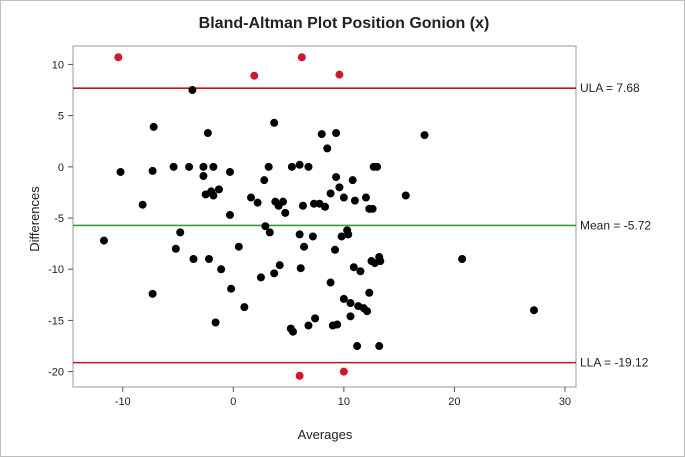  What do you see at coordinates (61, 117) in the screenshot?
I see `y-tick-label: 5` at bounding box center [61, 117].